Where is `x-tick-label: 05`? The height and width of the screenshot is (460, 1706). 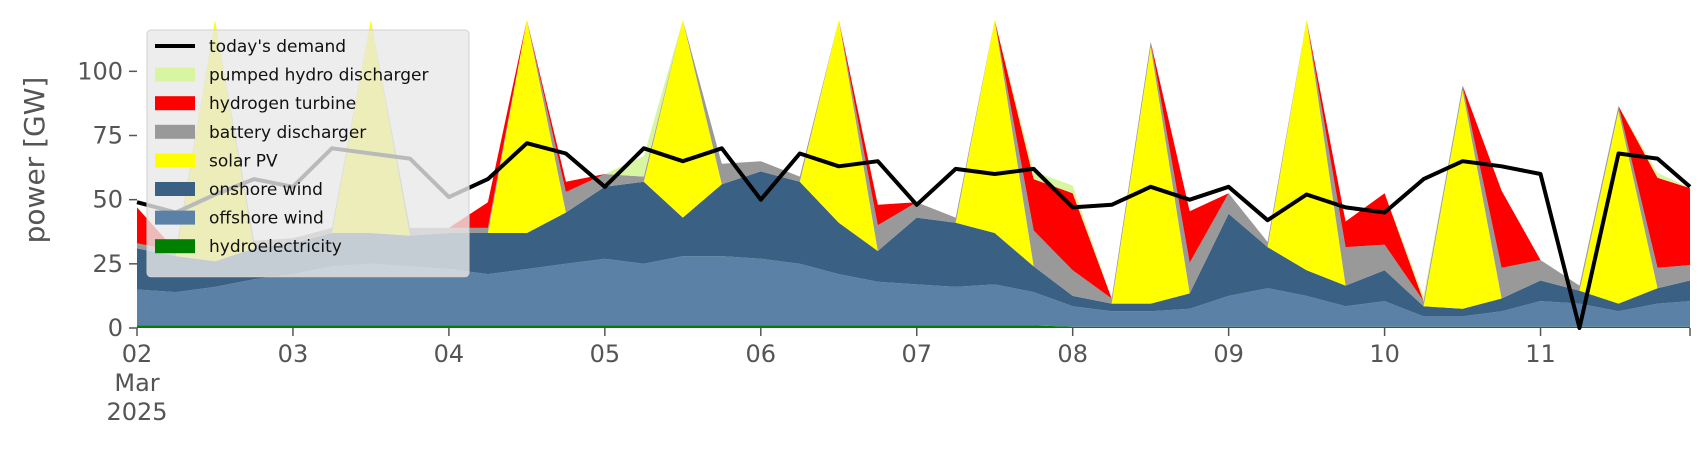
x-tick-label: 05 is located at coordinates (605, 354).